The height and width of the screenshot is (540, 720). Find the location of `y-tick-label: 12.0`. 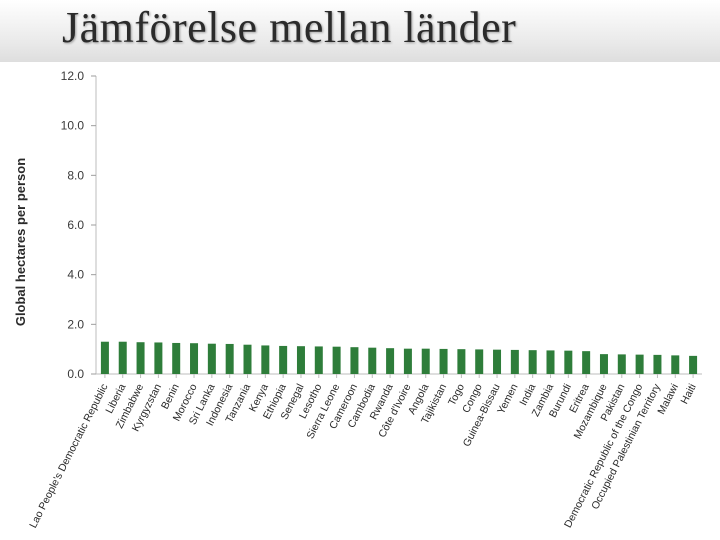

y-tick-label: 12.0 is located at coordinates (73, 76).